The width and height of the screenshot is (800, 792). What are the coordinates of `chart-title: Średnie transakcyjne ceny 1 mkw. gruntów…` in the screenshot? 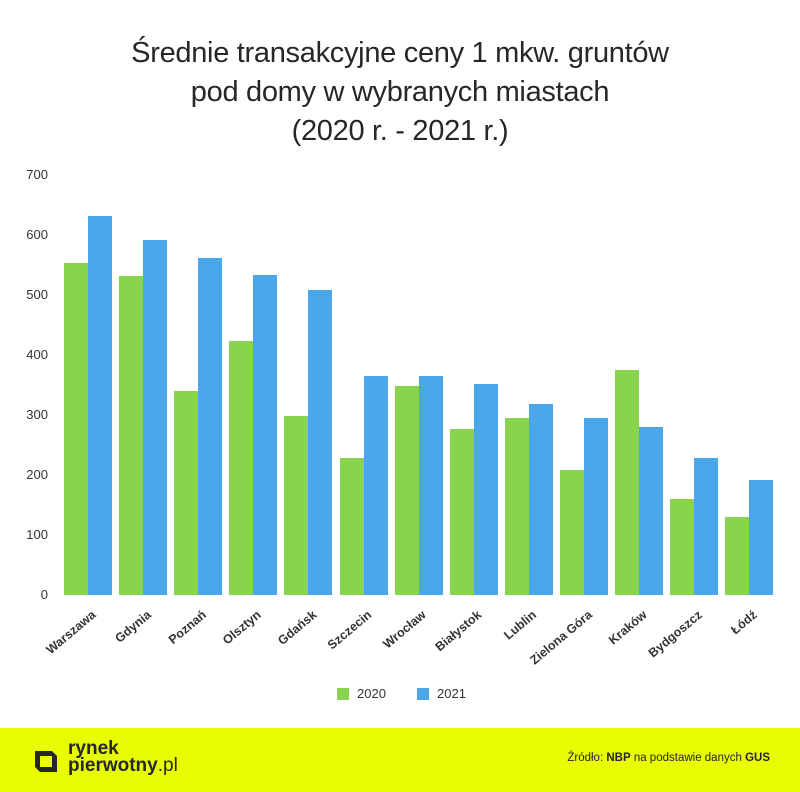 It's located at (400, 92).